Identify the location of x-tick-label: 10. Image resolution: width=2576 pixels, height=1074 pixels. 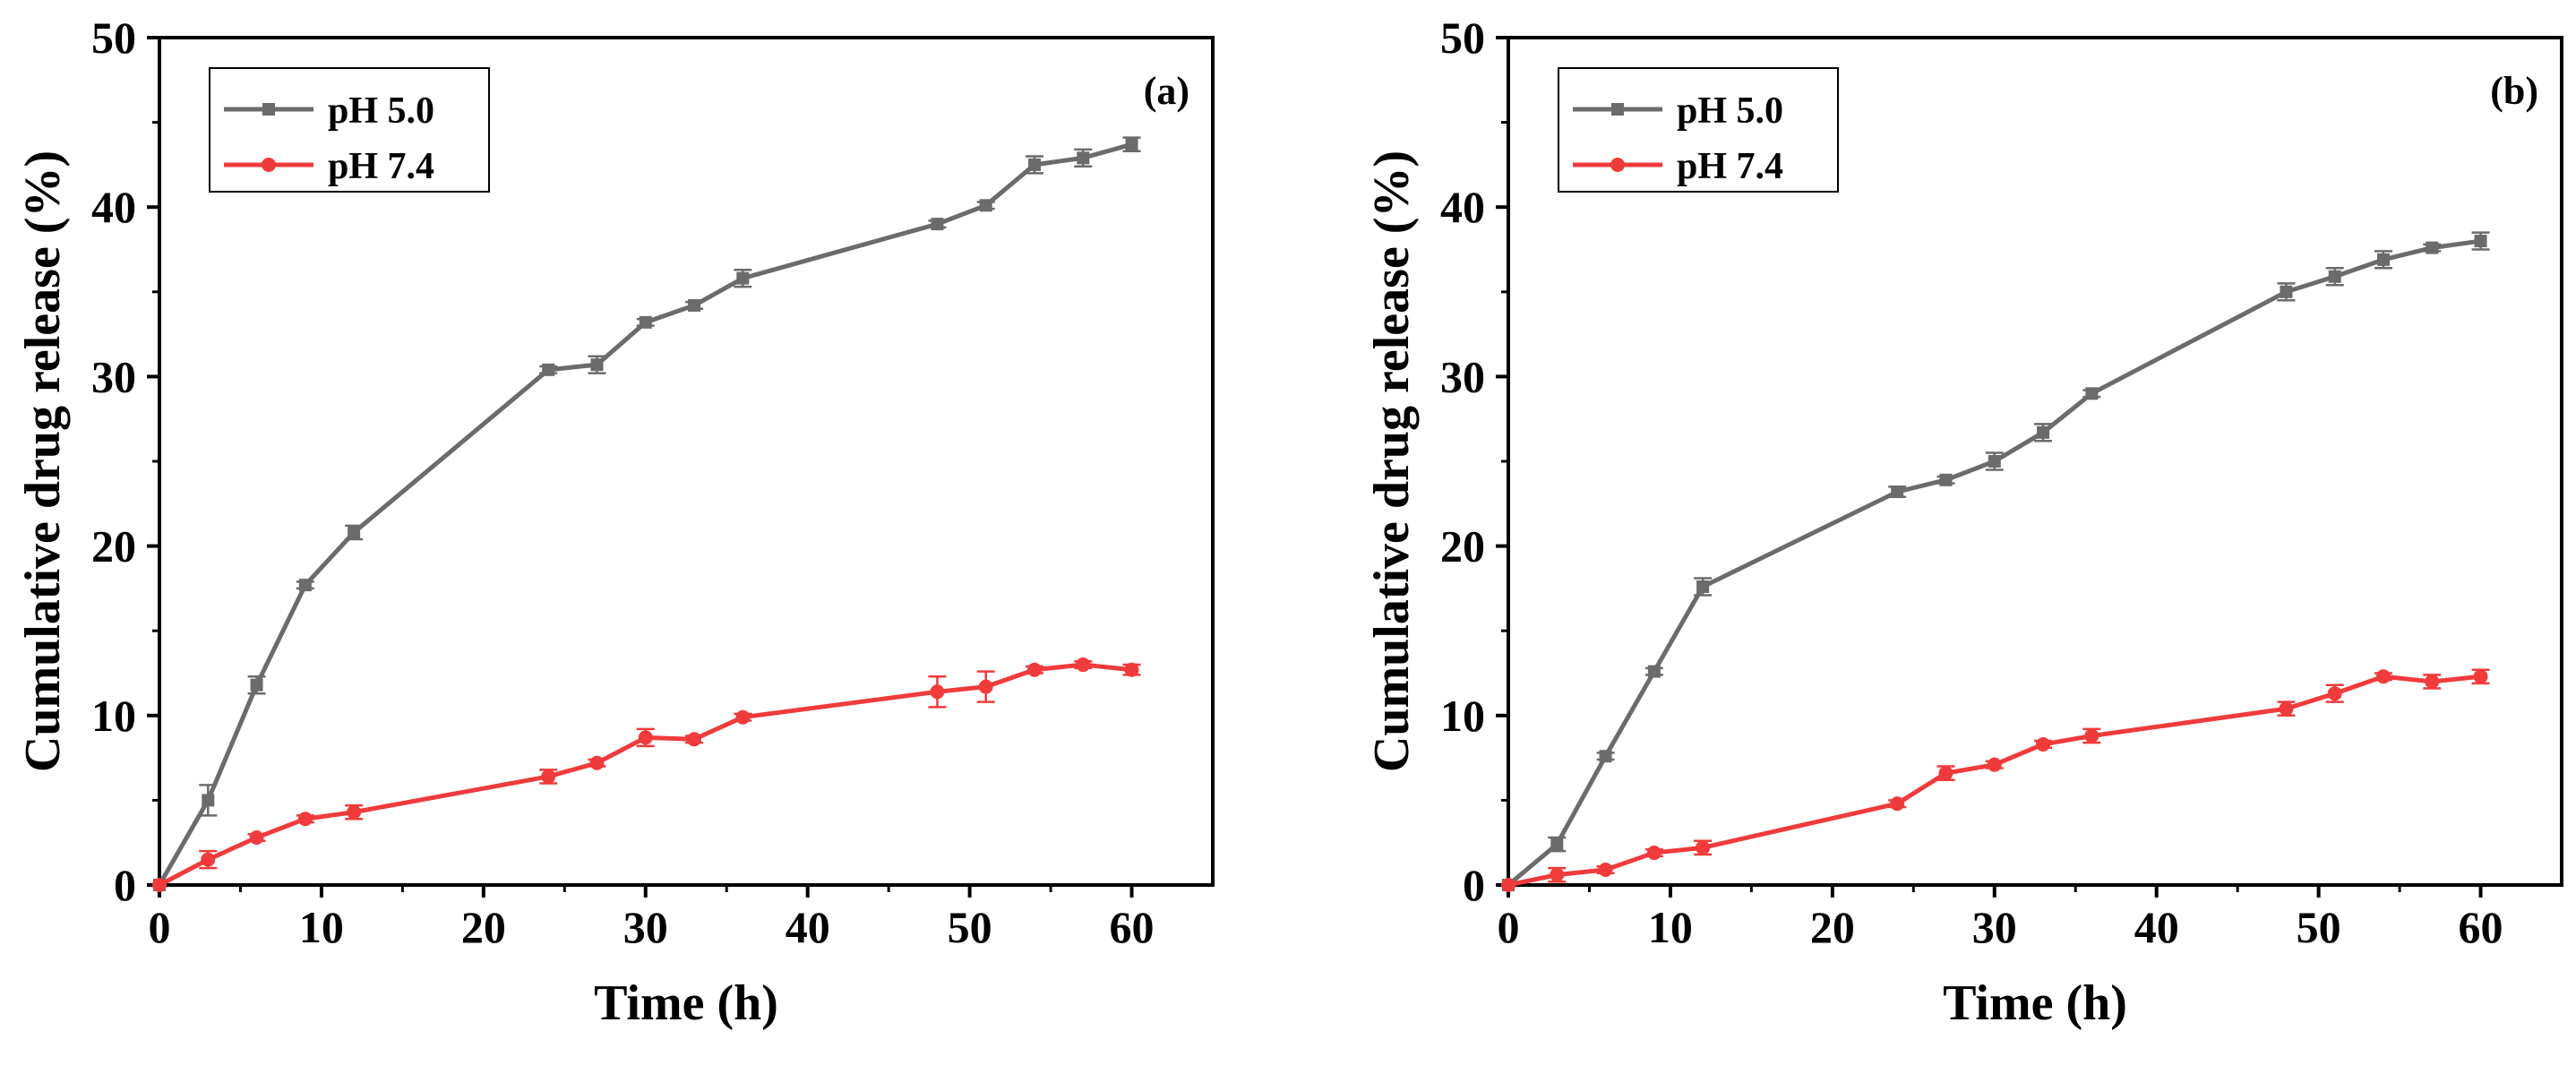
(1670, 927).